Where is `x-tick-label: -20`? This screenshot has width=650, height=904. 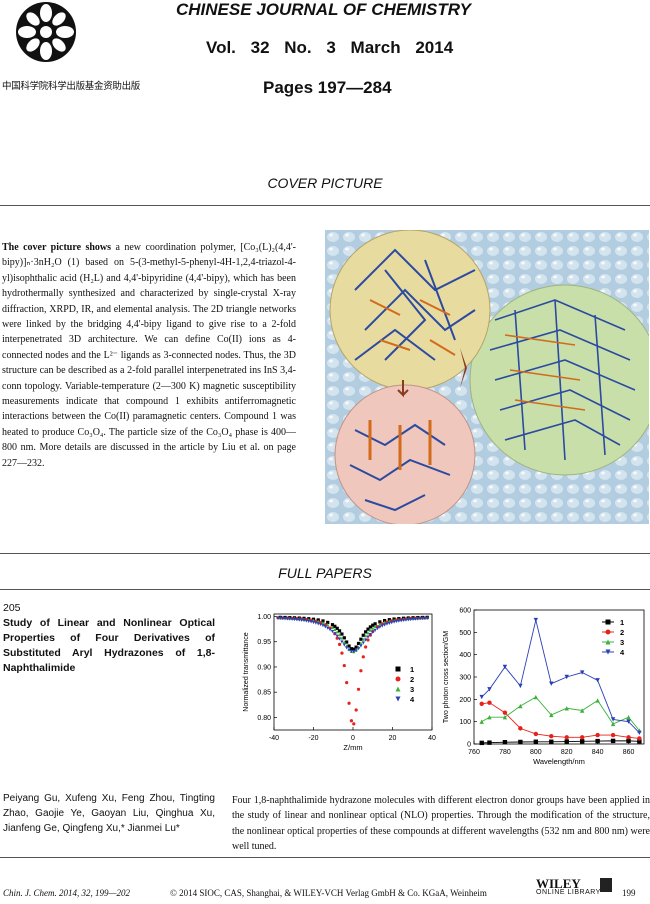
x-tick-label: -20 is located at coordinates (313, 738).